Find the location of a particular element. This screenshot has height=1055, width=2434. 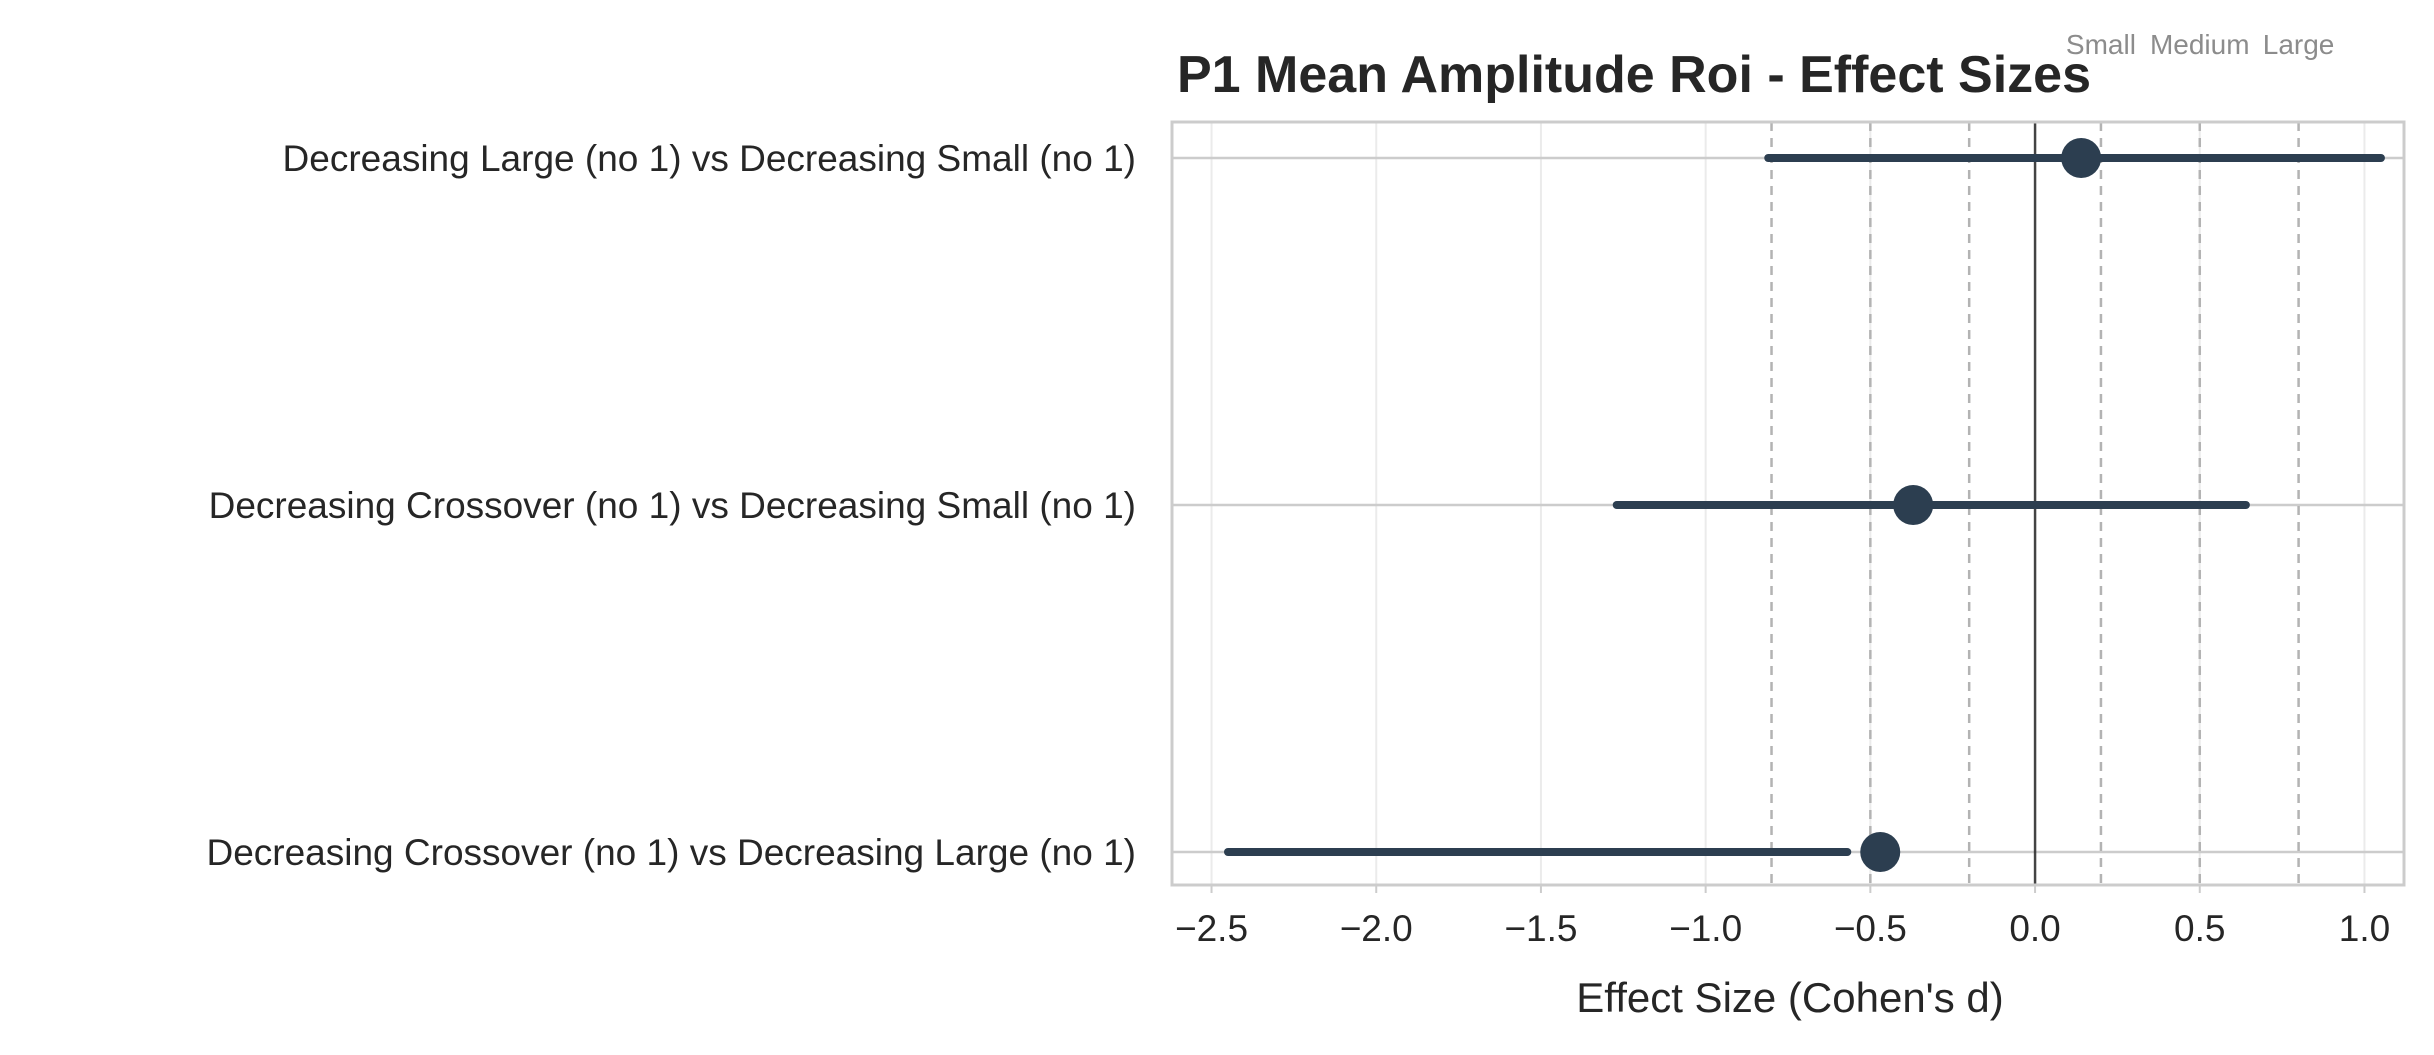

x-tick-label: −2.0 is located at coordinates (1376, 928).